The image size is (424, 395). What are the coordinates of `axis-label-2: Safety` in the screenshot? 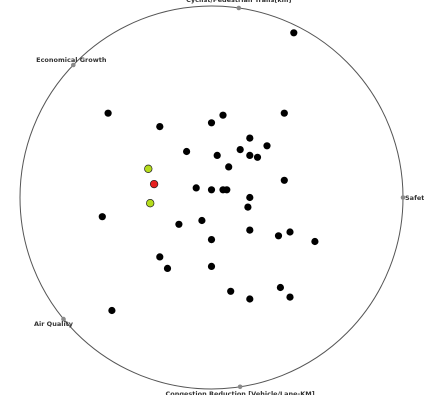 It's located at (414, 198).